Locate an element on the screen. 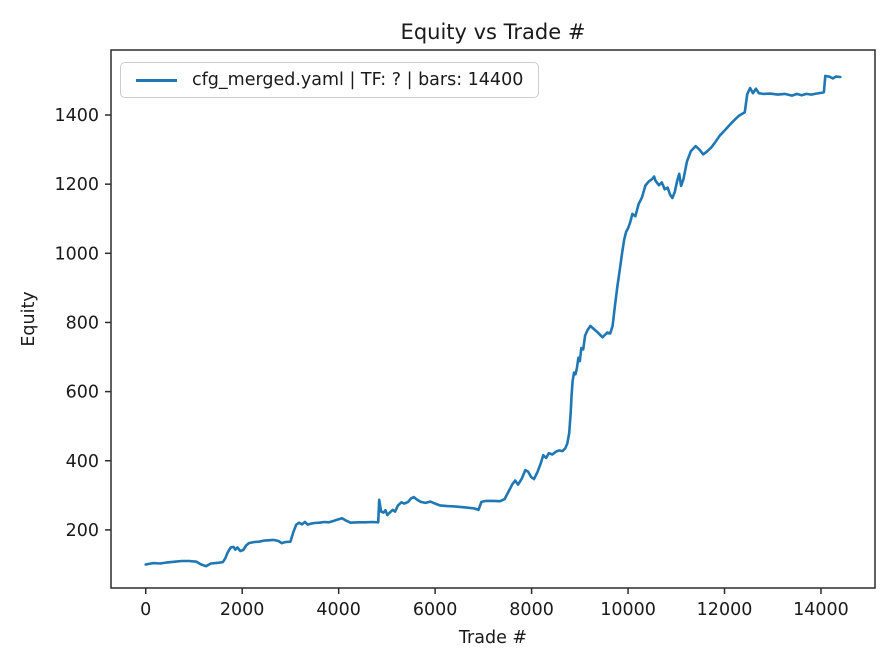  y-tick-label: 1400 is located at coordinates (76, 116).